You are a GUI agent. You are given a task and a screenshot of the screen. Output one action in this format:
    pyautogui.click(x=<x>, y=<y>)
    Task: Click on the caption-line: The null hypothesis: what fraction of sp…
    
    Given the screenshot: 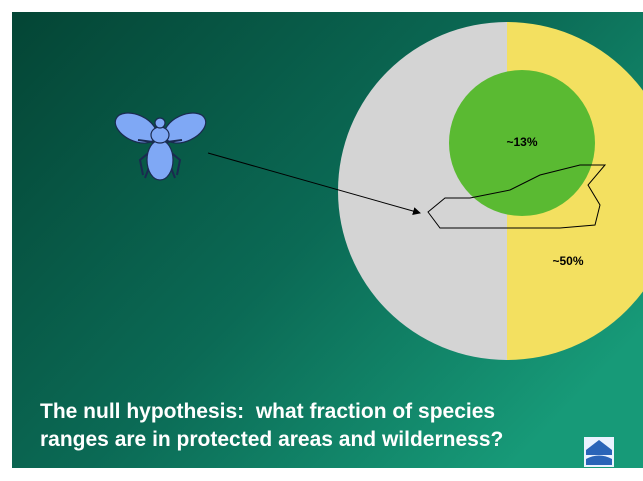 What is the action you would take?
    pyautogui.click(x=267, y=411)
    